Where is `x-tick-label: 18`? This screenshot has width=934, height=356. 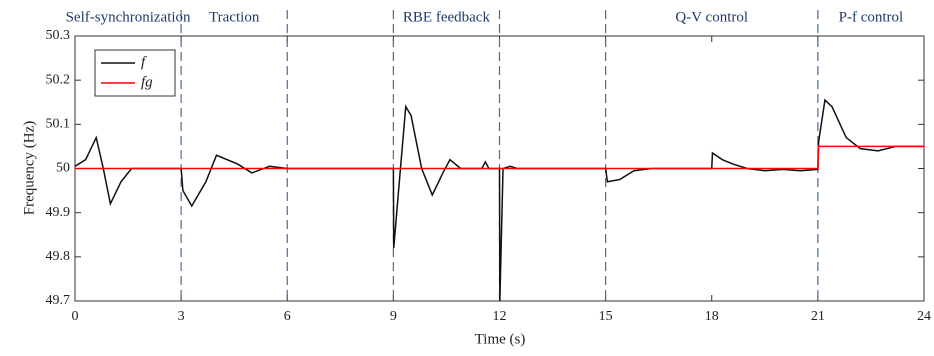
x-tick-label: 18 is located at coordinates (712, 316).